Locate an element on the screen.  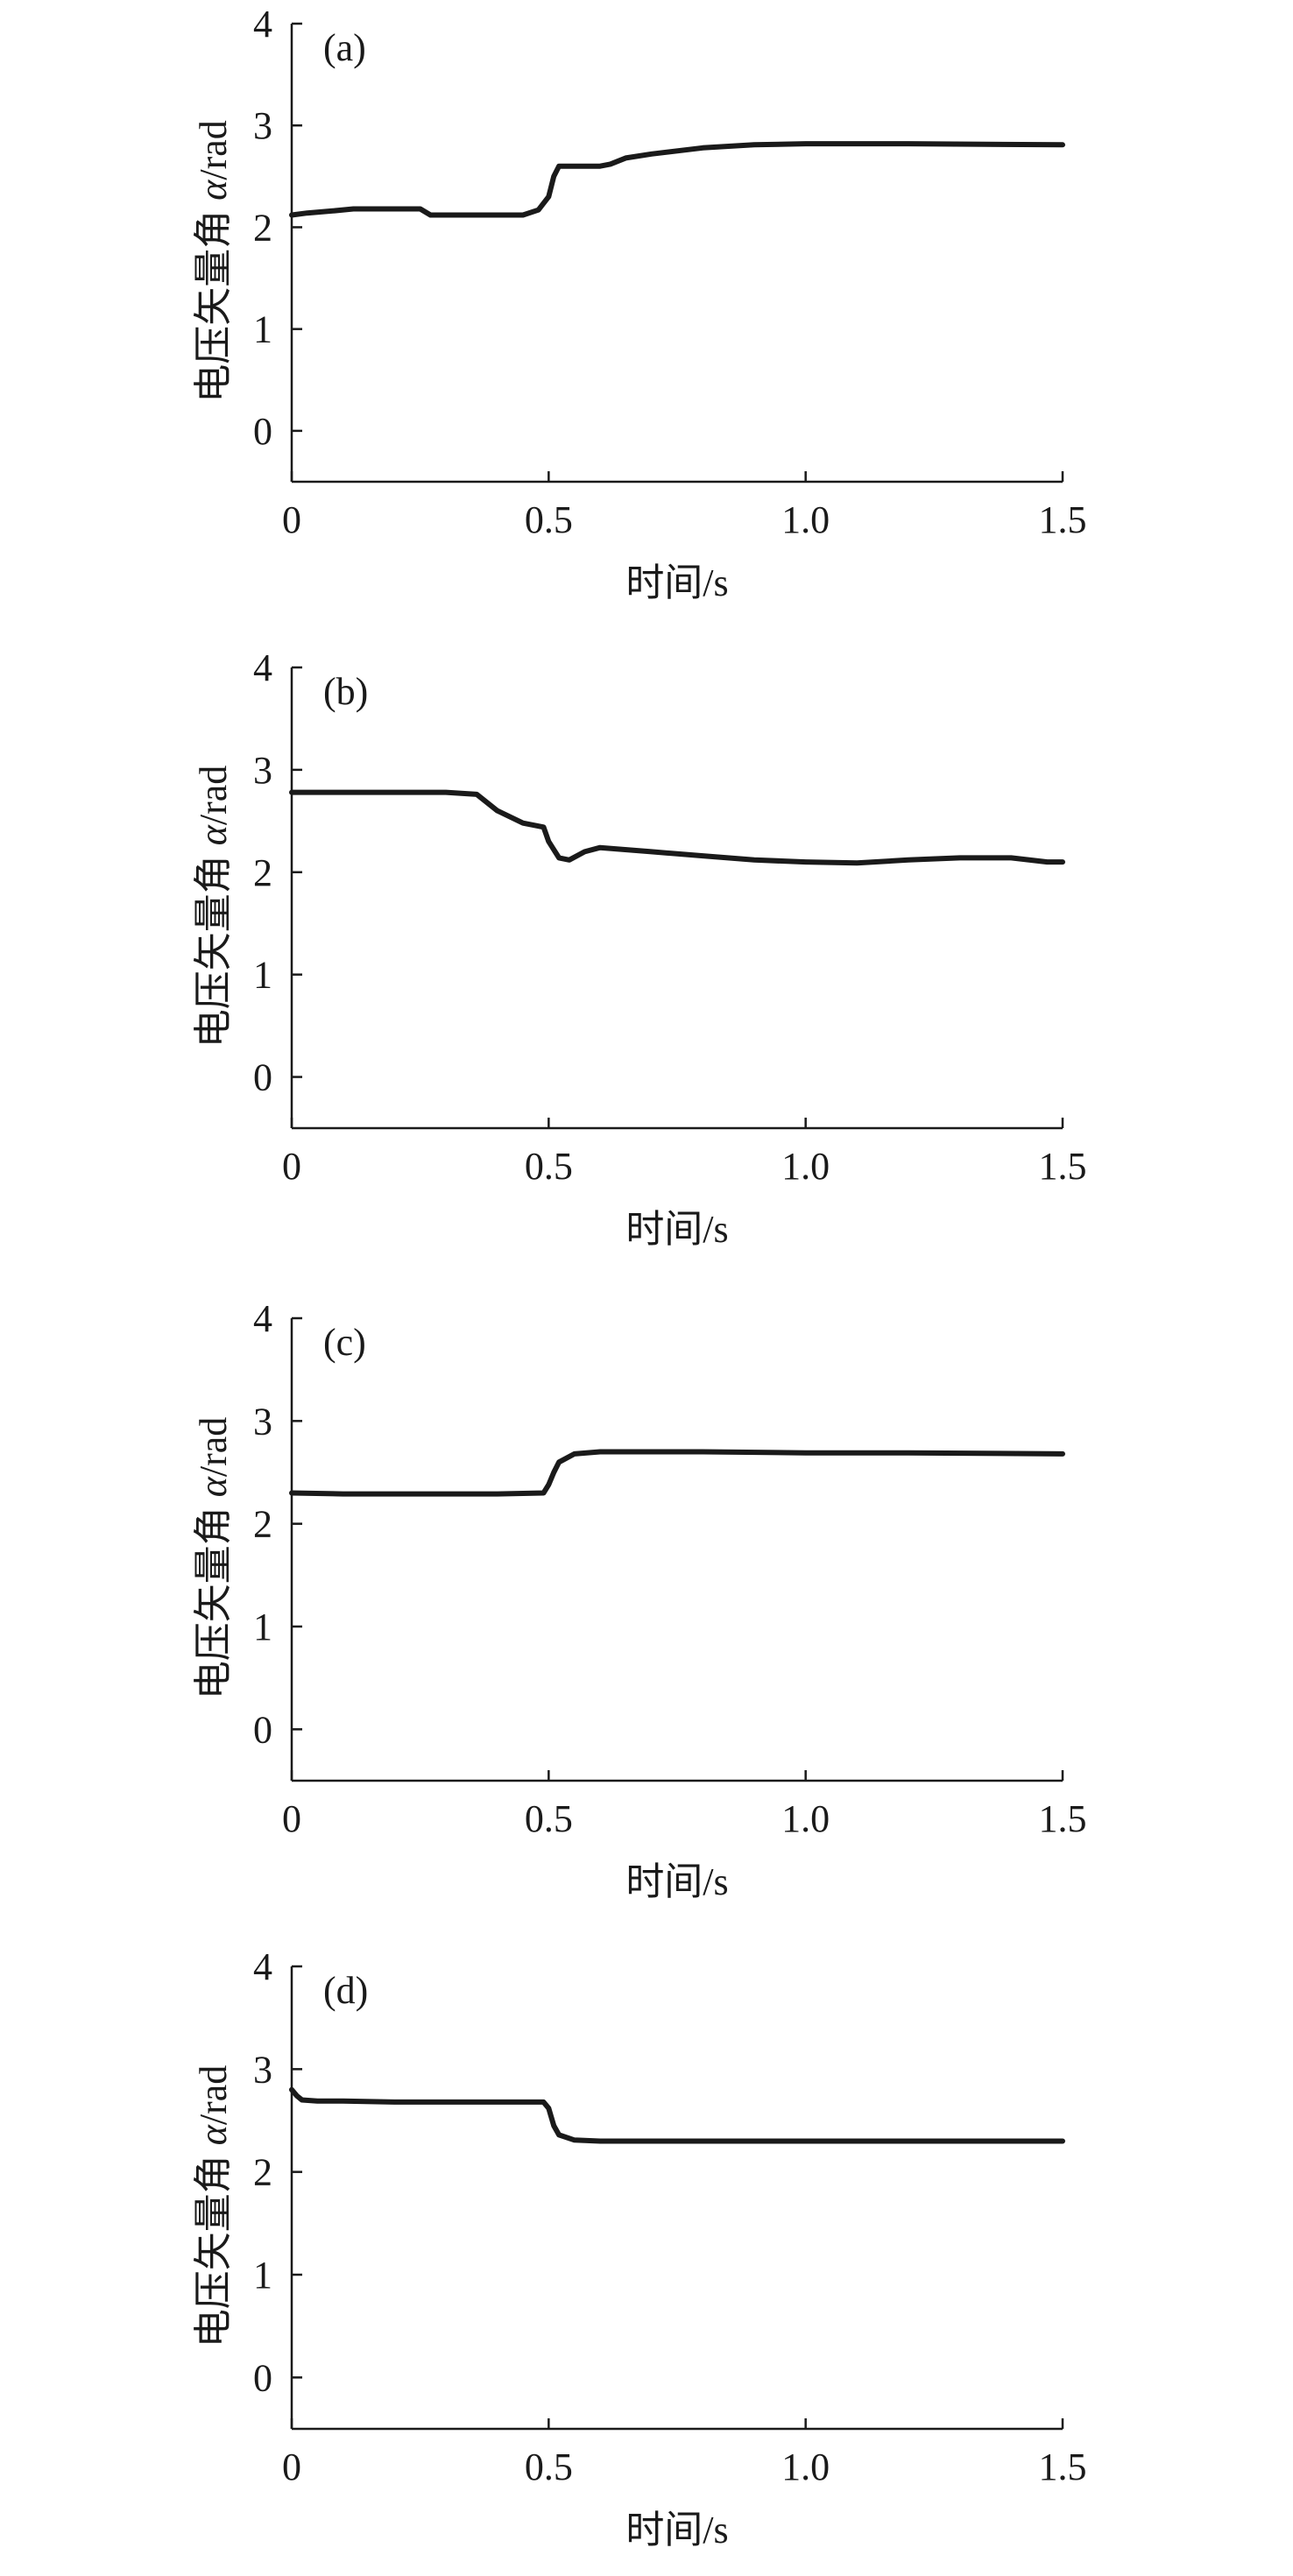
panel-label: (b) is located at coordinates (345, 691).